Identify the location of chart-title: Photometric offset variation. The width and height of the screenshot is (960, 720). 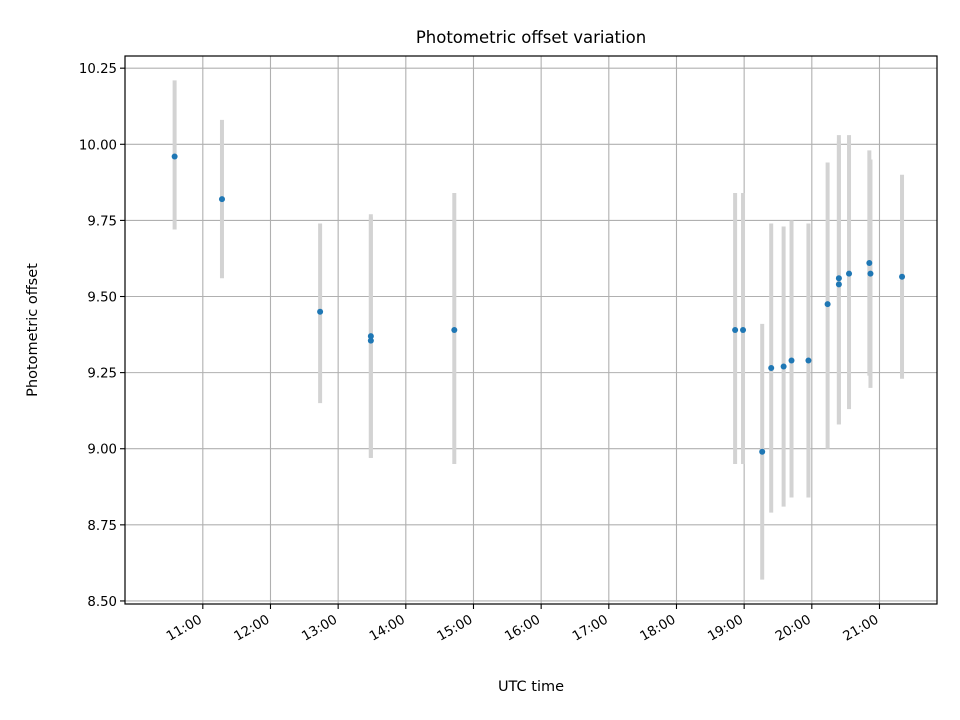
(531, 37).